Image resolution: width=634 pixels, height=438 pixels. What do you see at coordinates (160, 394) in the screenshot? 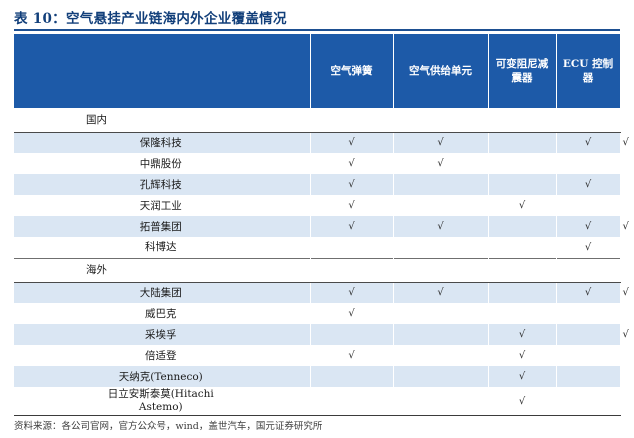
I see `company-name-line-1: 日立安斯泰莫(Hitachi` at bounding box center [160, 394].